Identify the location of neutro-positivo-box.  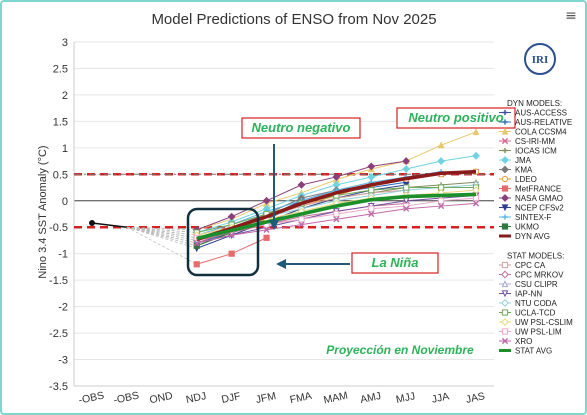
(456, 118).